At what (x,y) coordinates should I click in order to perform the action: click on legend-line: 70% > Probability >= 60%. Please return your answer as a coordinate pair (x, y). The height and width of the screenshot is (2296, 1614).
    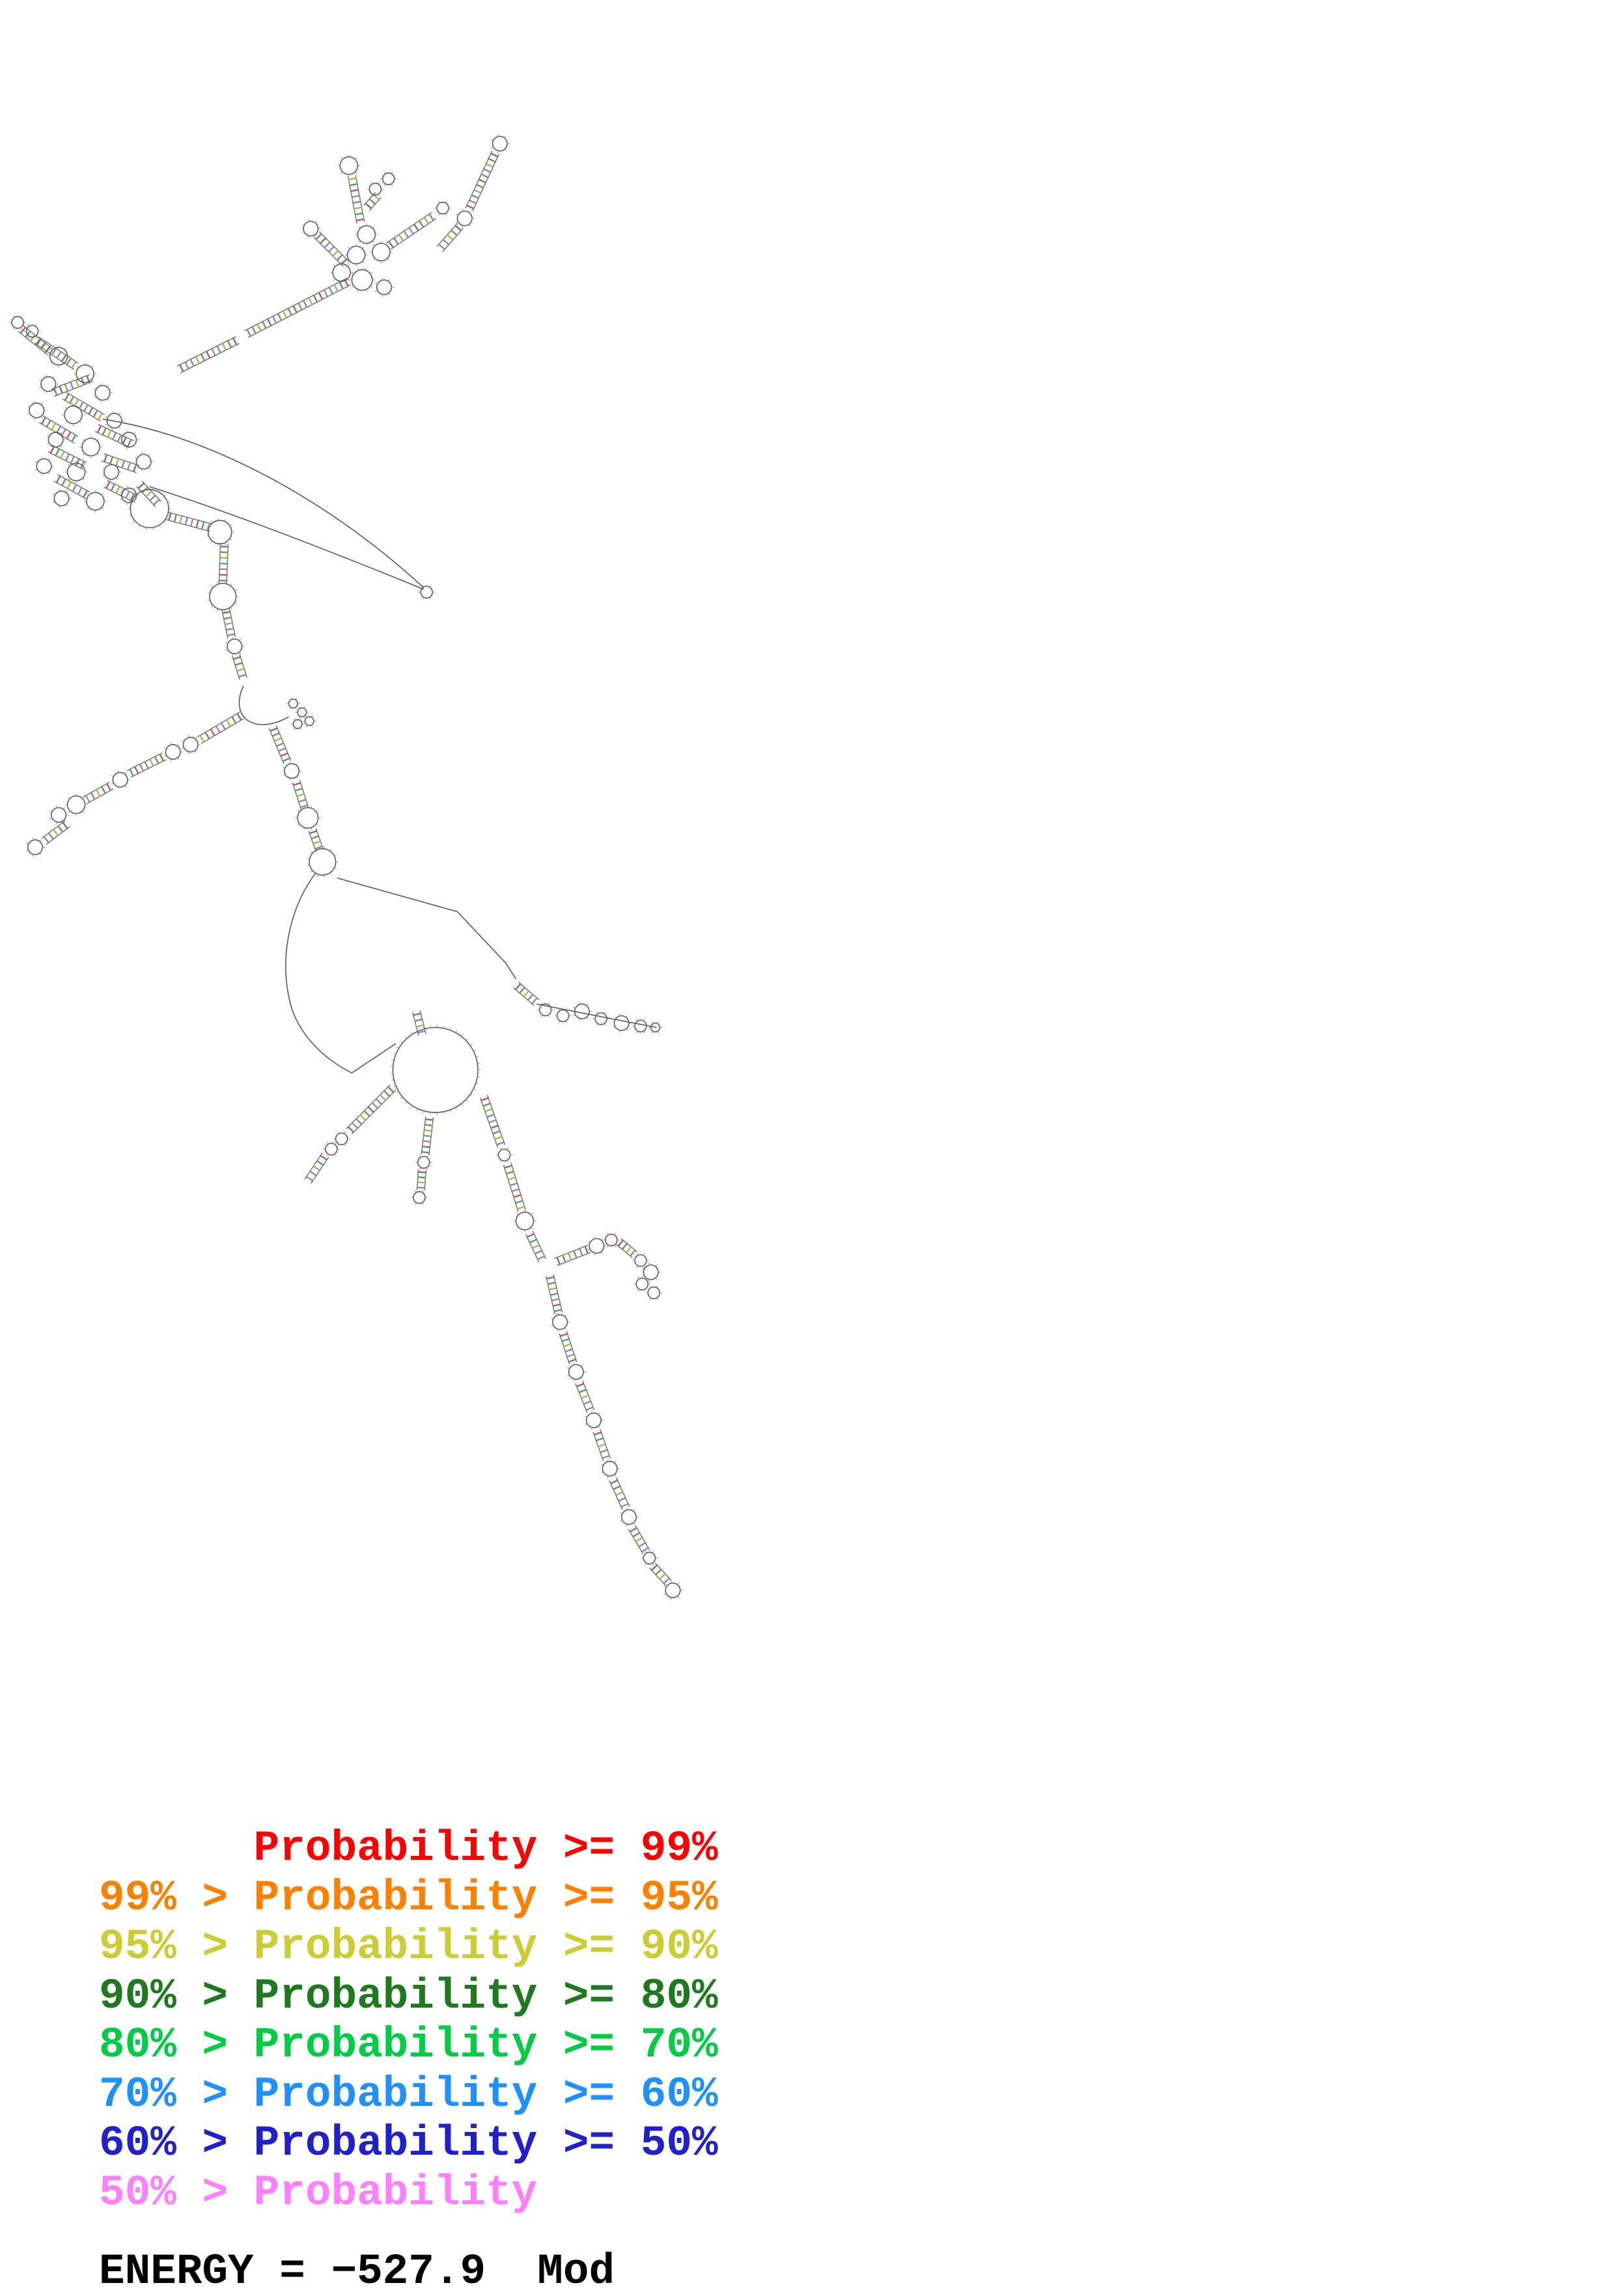
    Looking at the image, I should click on (408, 2095).